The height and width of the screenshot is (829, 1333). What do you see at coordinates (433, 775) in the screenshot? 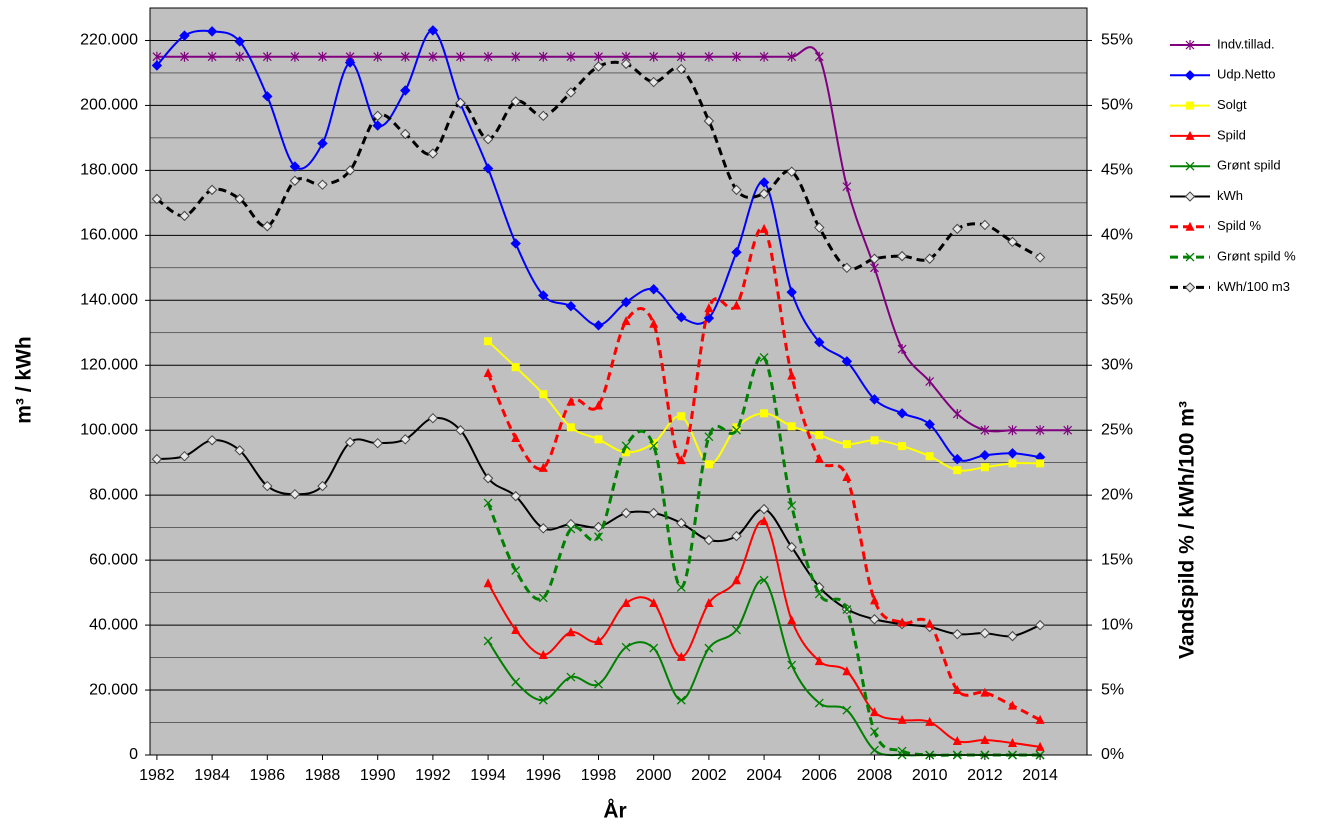
I see `x-tick-label: 1992` at bounding box center [433, 775].